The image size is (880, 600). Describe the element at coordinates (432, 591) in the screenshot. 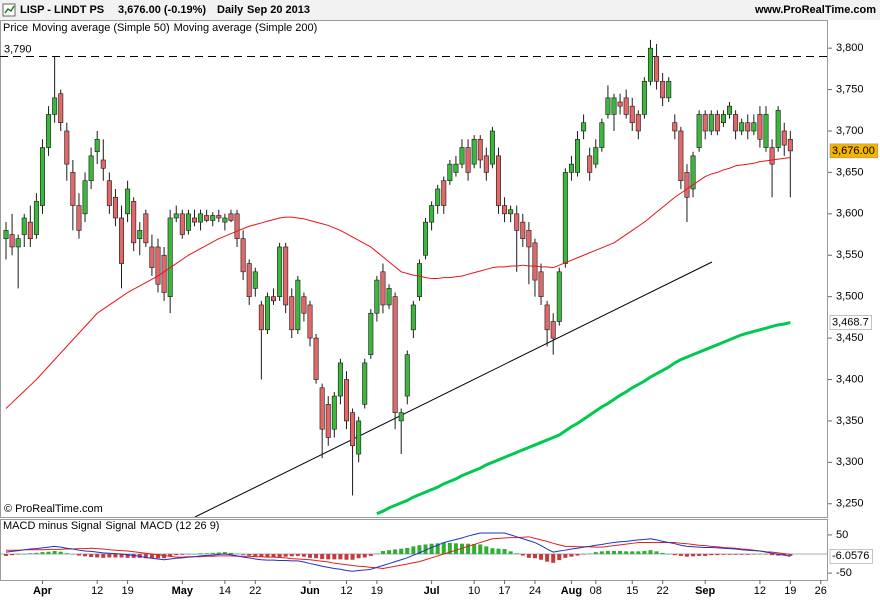

I see `x-tick-label: Jul` at that location.